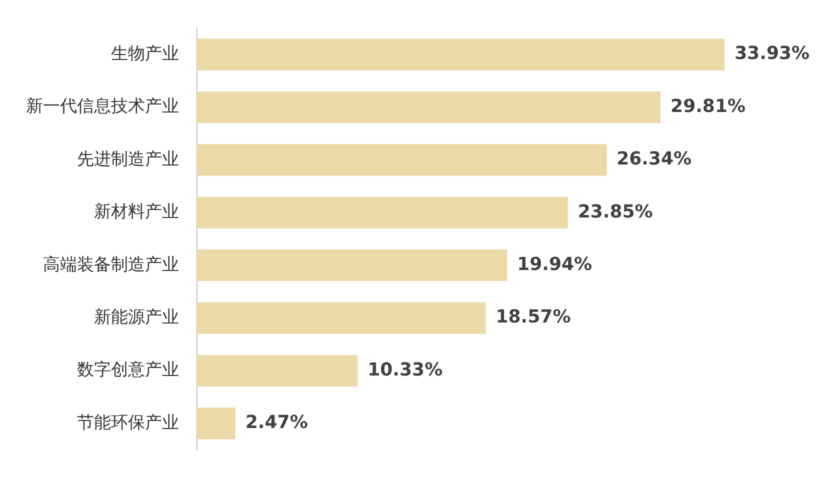 This screenshot has height=478, width=819. Describe the element at coordinates (111, 264) in the screenshot. I see `y-tick-label: 高端装备制造产业` at that location.